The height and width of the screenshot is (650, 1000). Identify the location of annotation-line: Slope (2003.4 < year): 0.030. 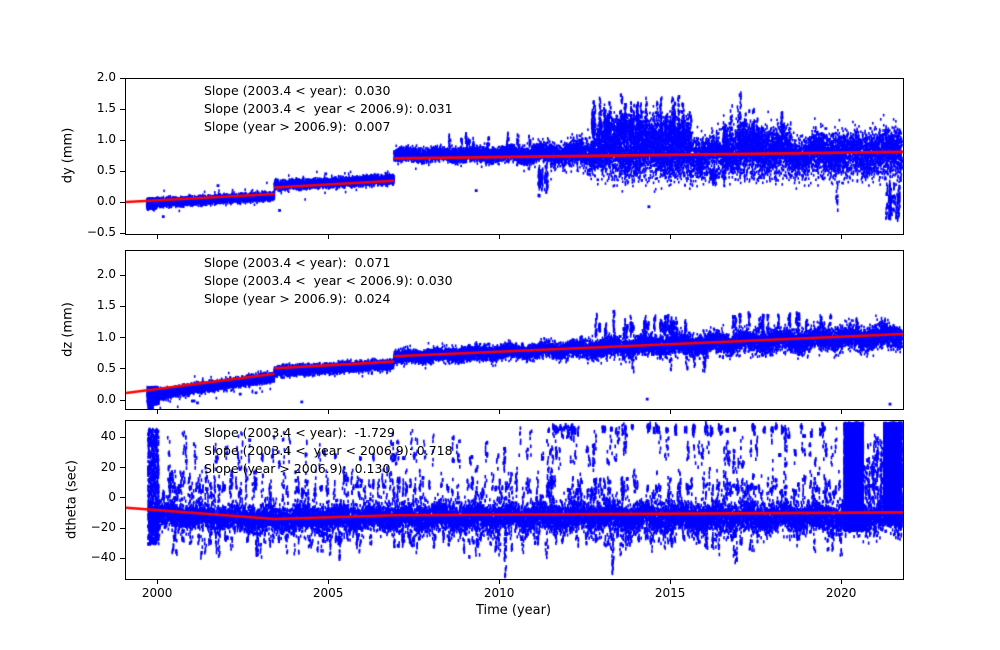
(297, 90).